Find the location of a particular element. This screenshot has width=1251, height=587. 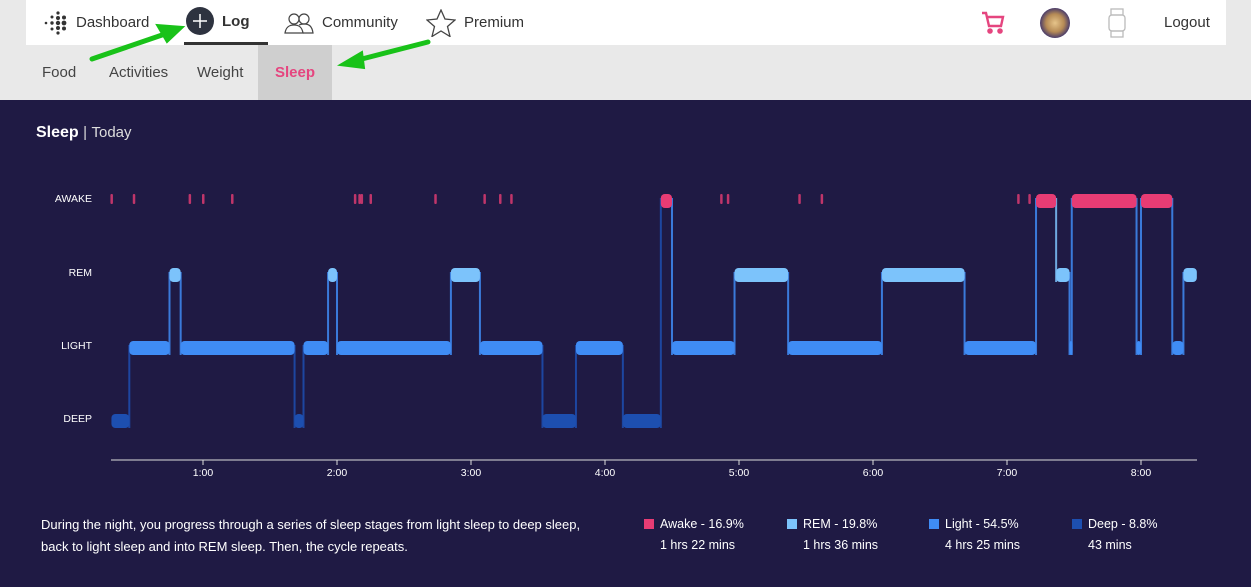

cart-icon is located at coordinates (993, 22).